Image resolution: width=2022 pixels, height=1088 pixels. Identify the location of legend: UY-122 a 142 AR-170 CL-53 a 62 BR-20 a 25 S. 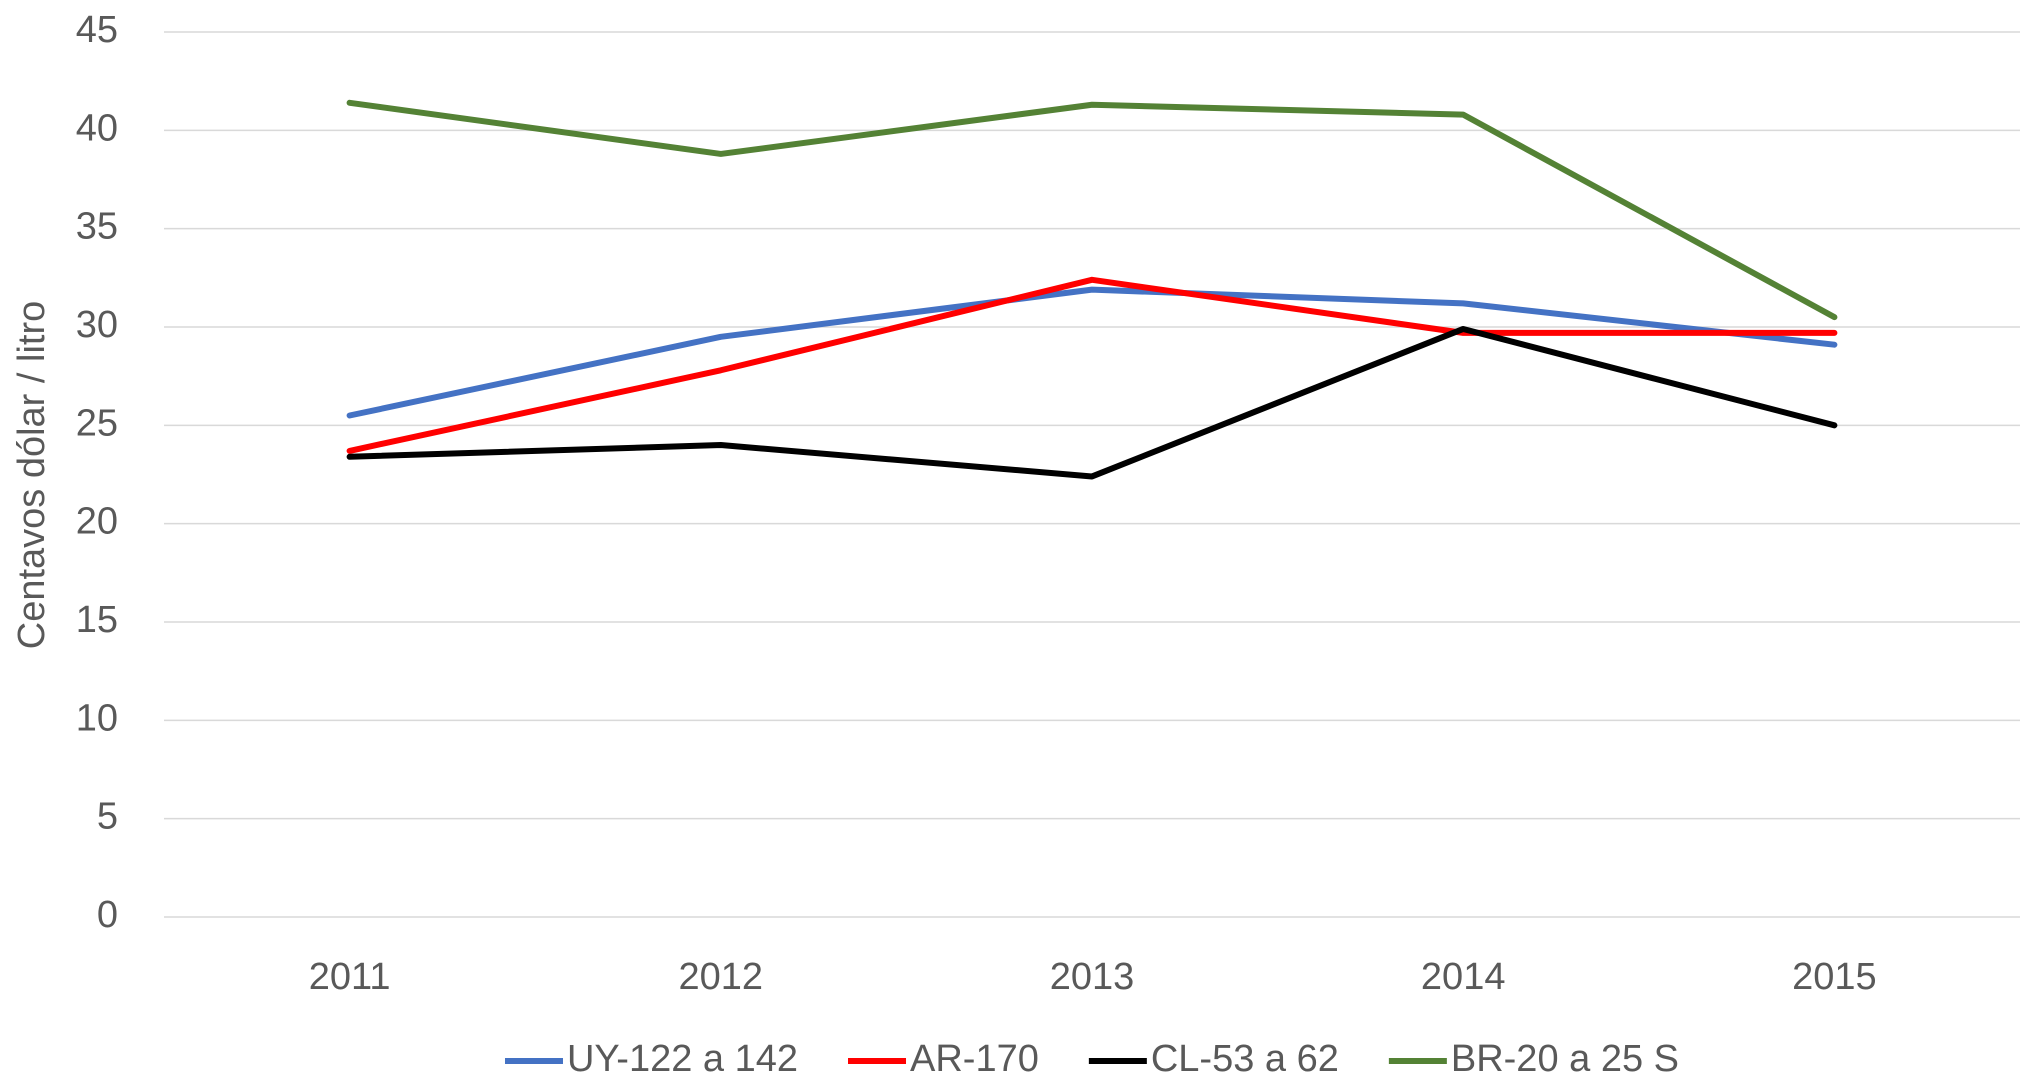
(1091, 1059).